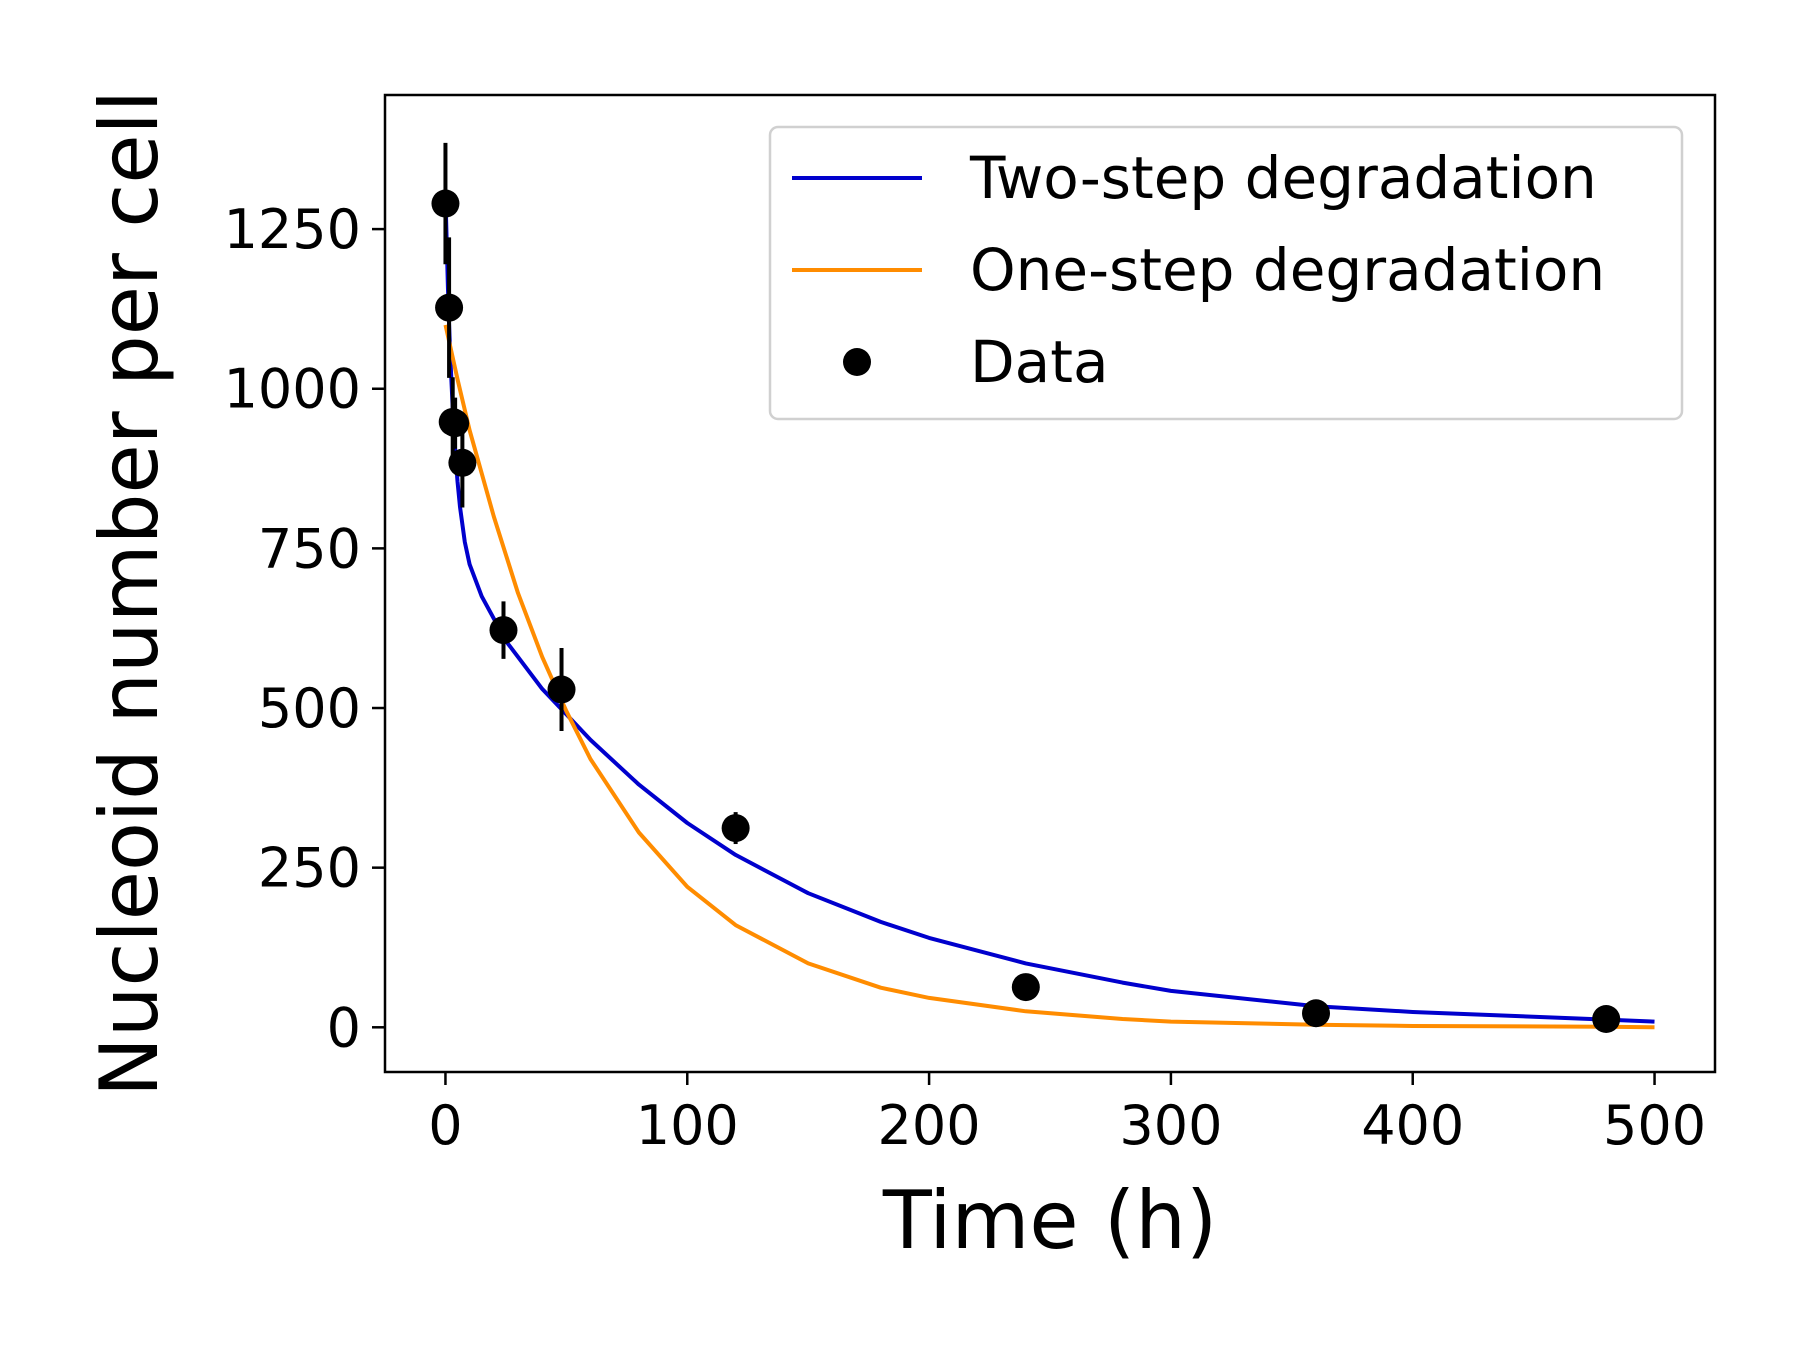 Image resolution: width=1800 pixels, height=1350 pixels. I want to click on x-tick-label: 500, so click(1654, 1125).